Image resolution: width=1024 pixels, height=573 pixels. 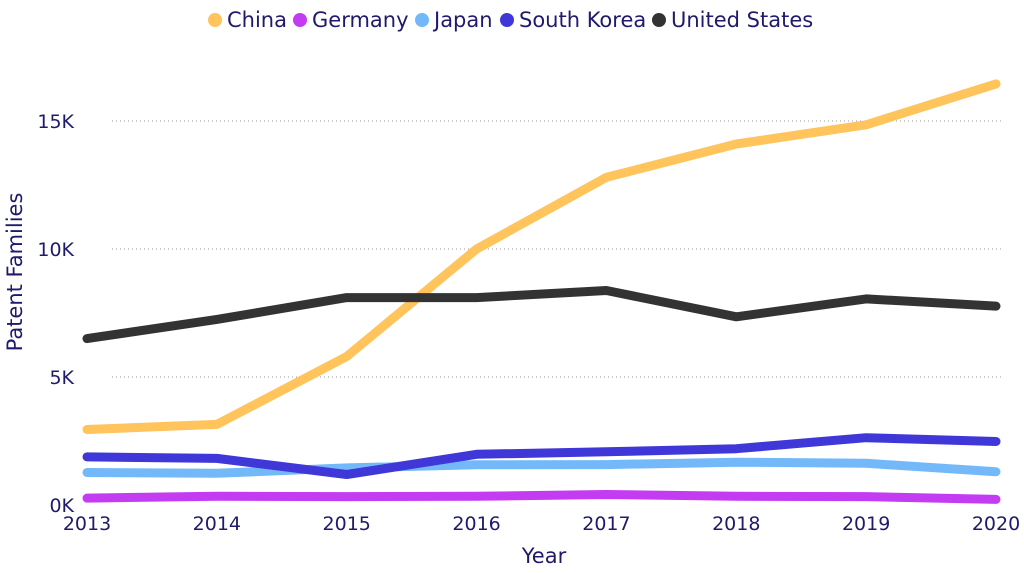 What do you see at coordinates (606, 524) in the screenshot?
I see `x-tick-label: 2017` at bounding box center [606, 524].